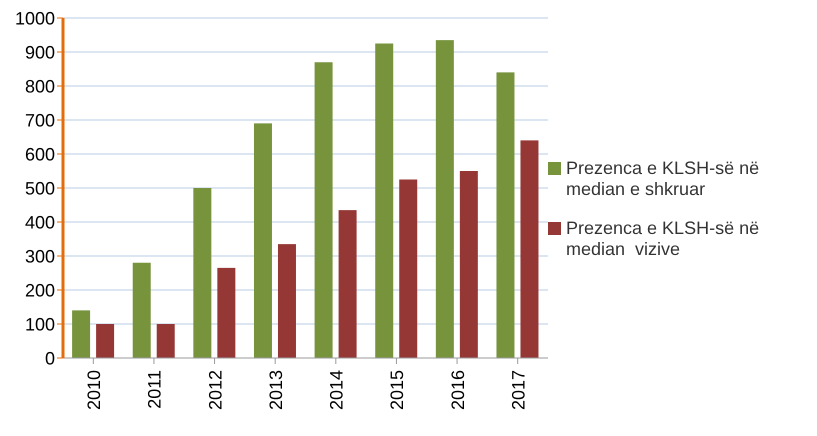 The width and height of the screenshot is (817, 436). What do you see at coordinates (663, 239) in the screenshot?
I see `legend-label: Prezenca e KLSH-së në median vizive` at bounding box center [663, 239].